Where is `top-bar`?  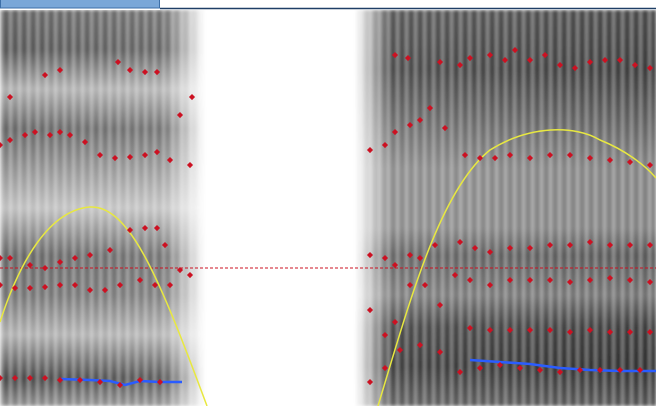 top-bar is located at coordinates (328, 5).